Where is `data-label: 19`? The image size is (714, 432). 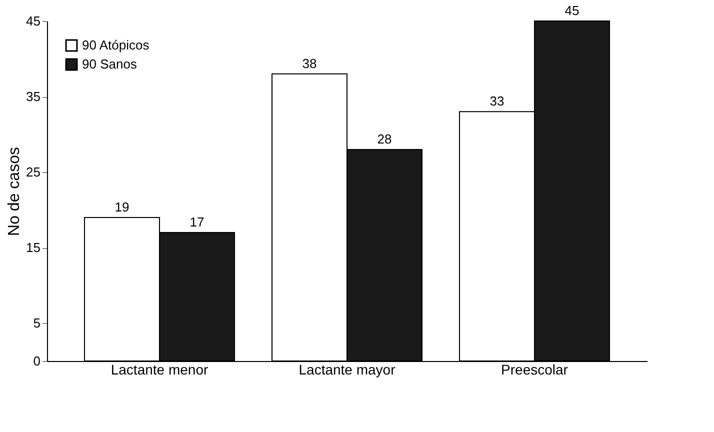
data-label: 19 is located at coordinates (122, 206).